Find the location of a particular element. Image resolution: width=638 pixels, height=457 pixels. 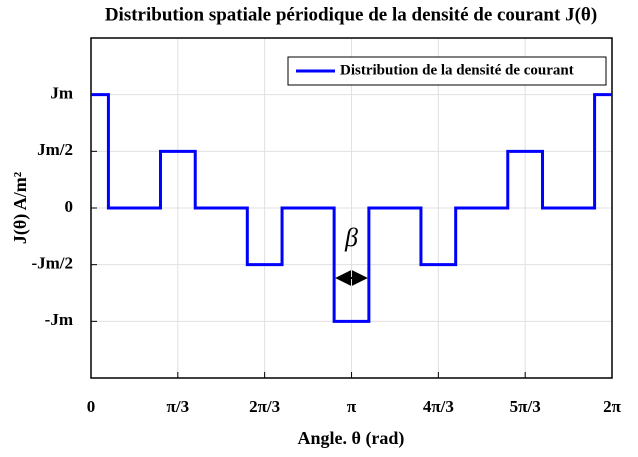

x-tick-label: 2π is located at coordinates (612, 406).